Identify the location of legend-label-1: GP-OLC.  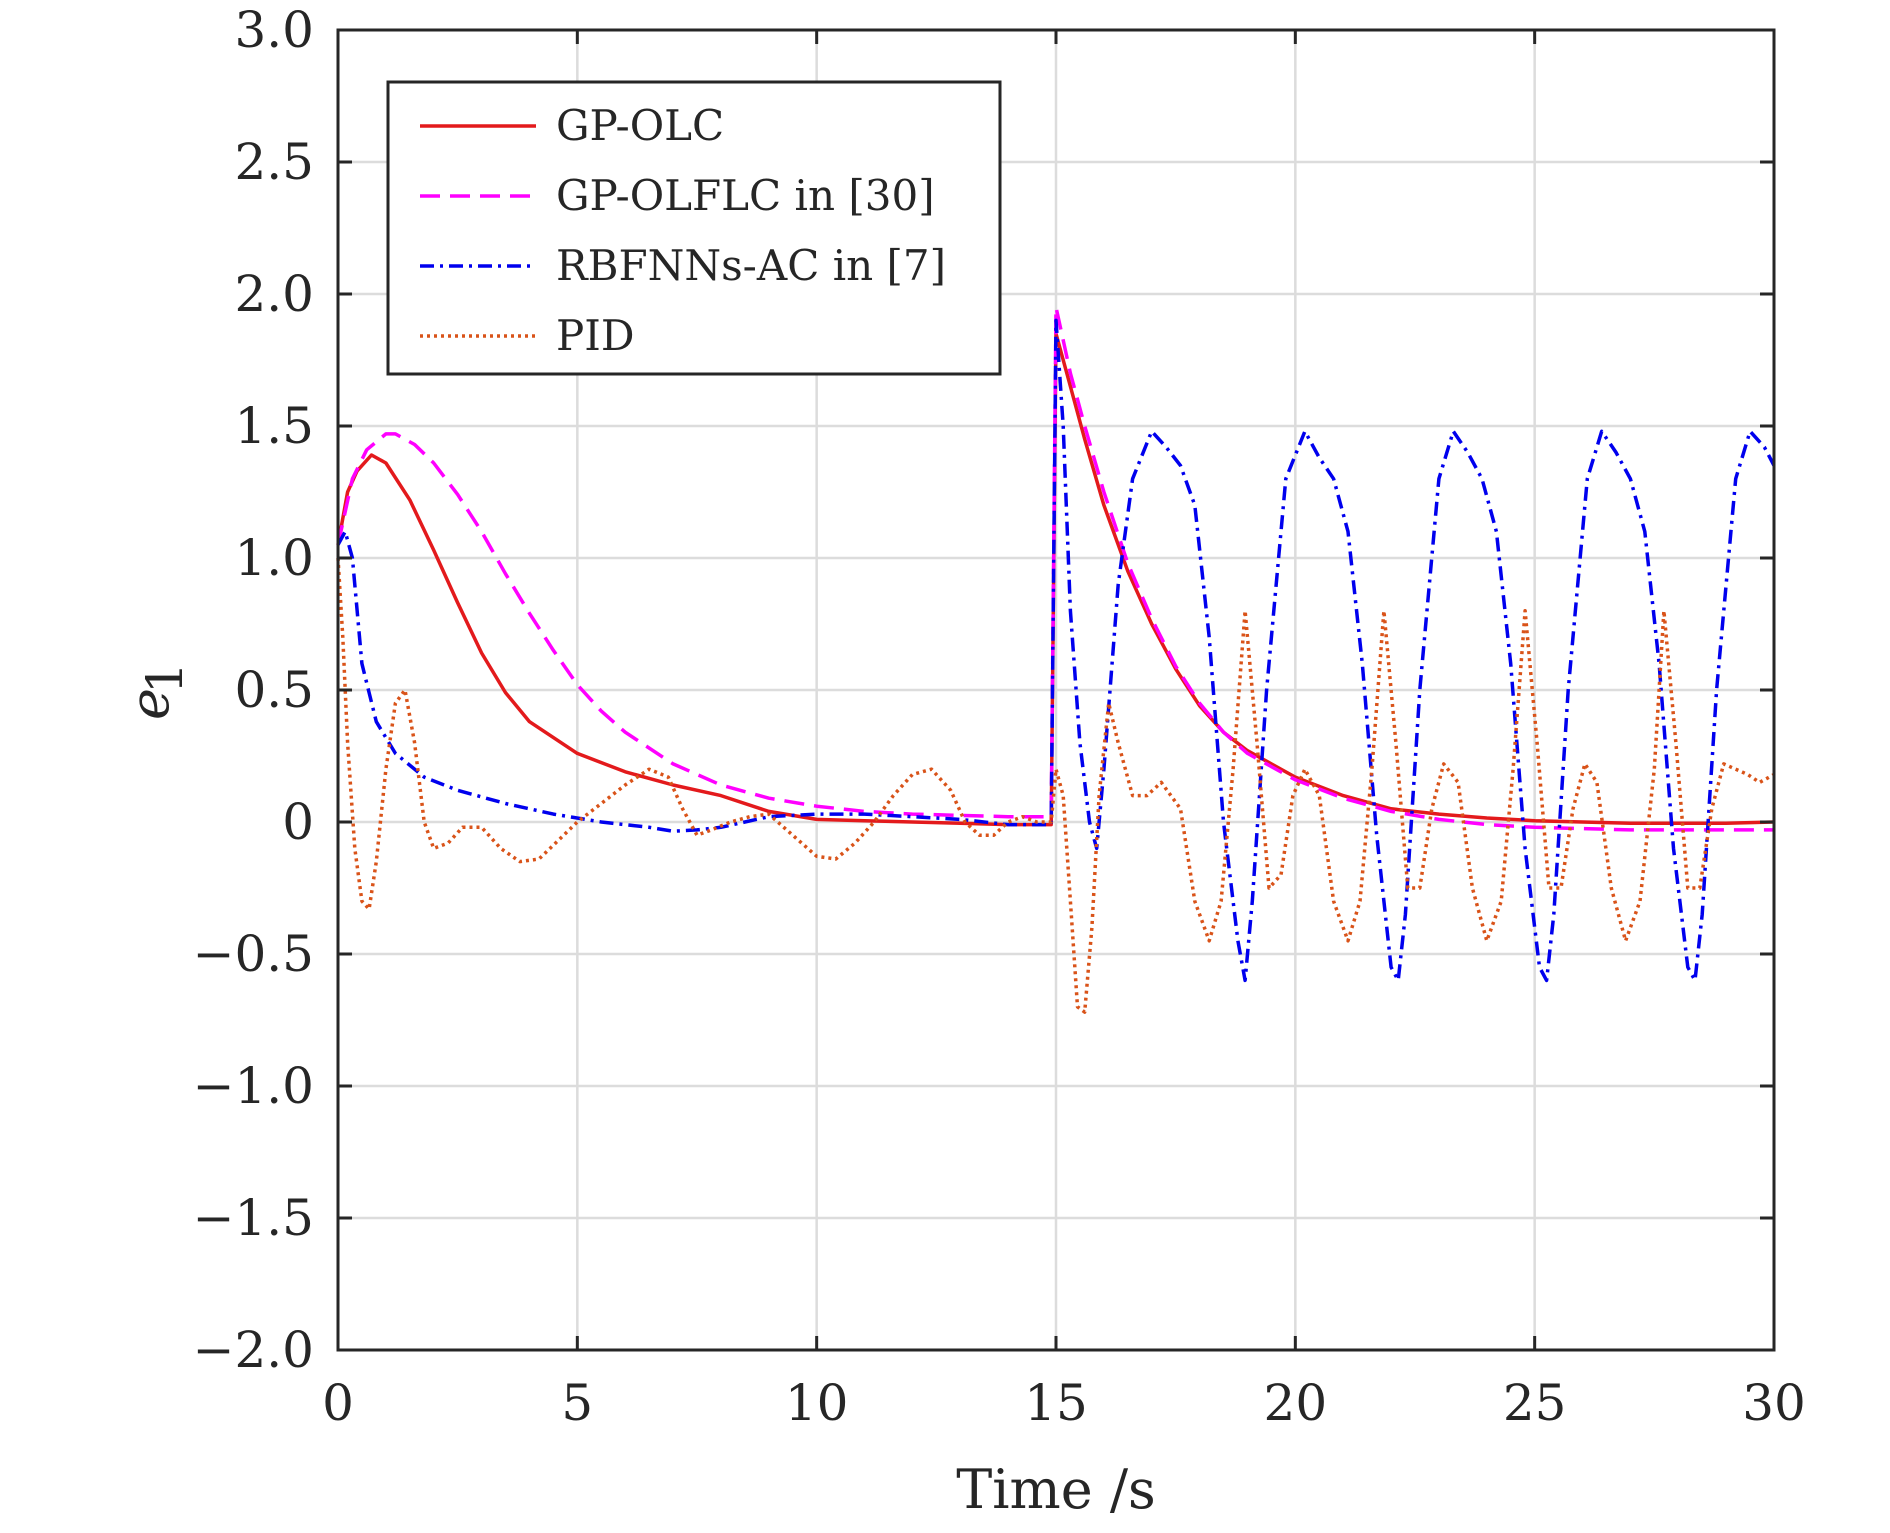
(640, 125).